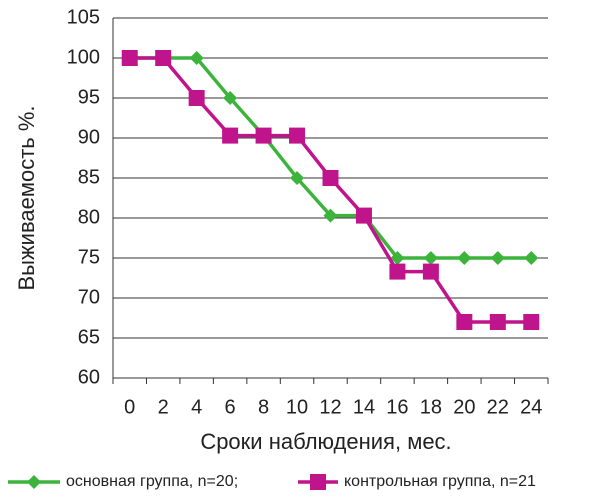  Describe the element at coordinates (464, 407) in the screenshot. I see `x-tick-label: 20` at that location.